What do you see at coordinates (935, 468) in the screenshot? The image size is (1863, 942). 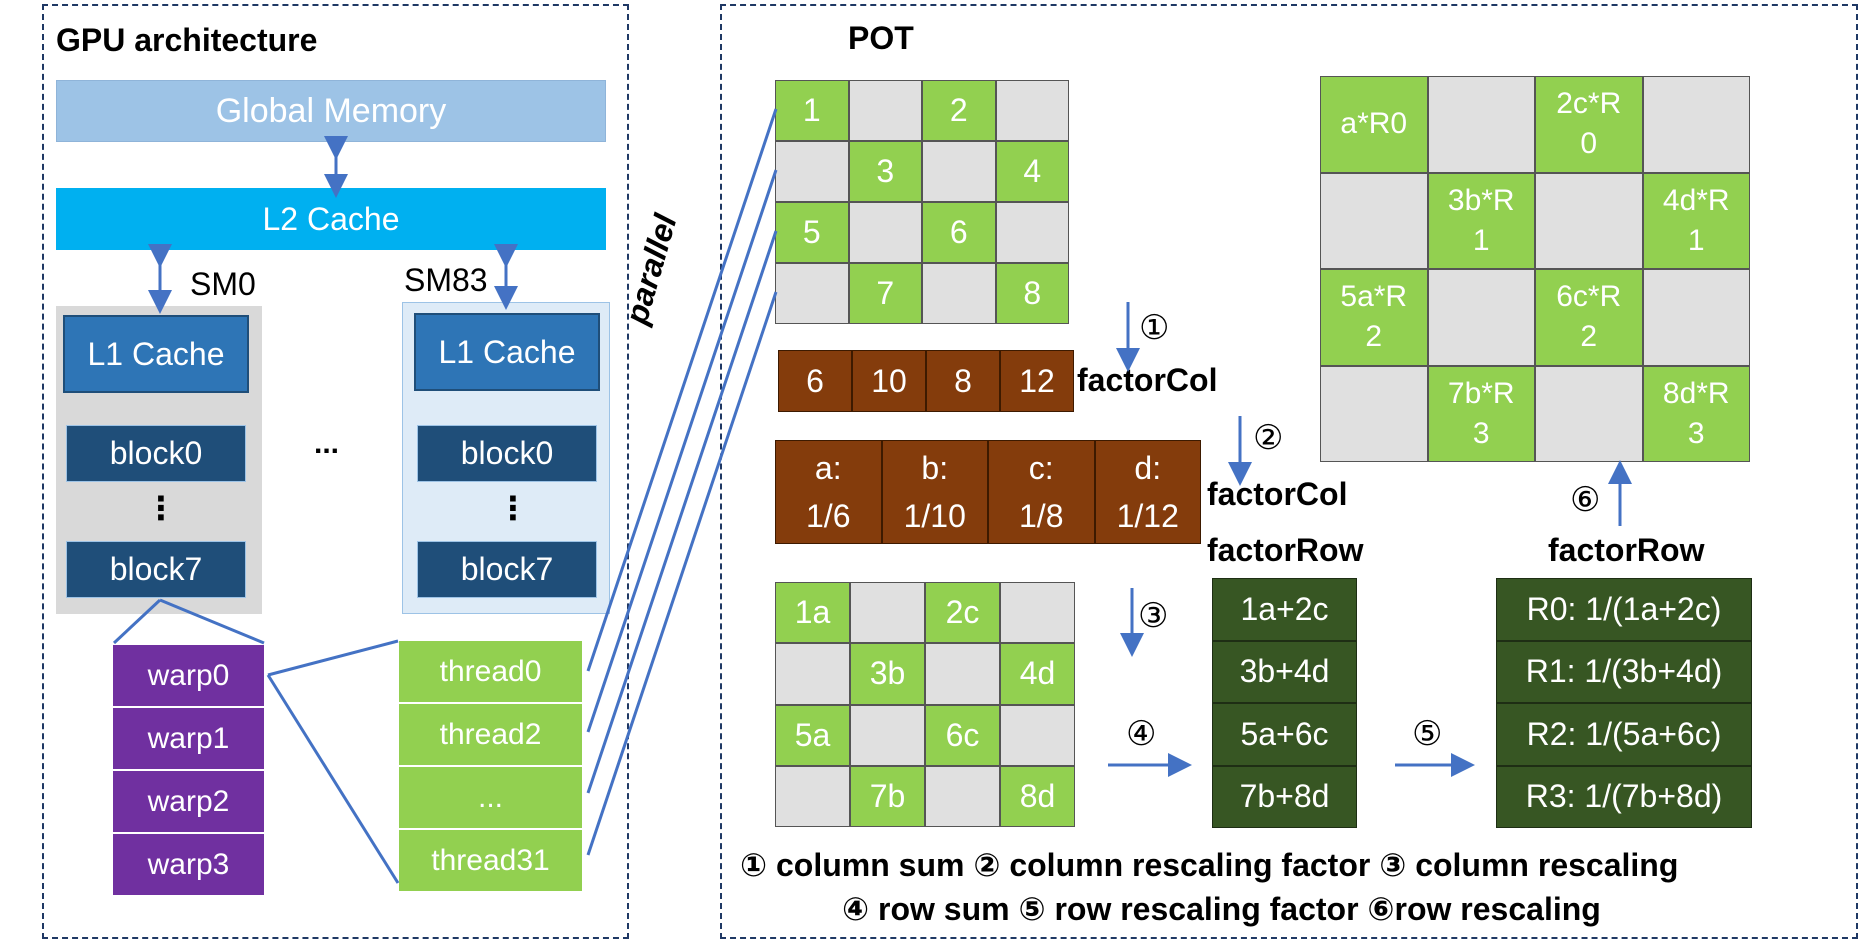 I see `col-factor-top: b:` at bounding box center [935, 468].